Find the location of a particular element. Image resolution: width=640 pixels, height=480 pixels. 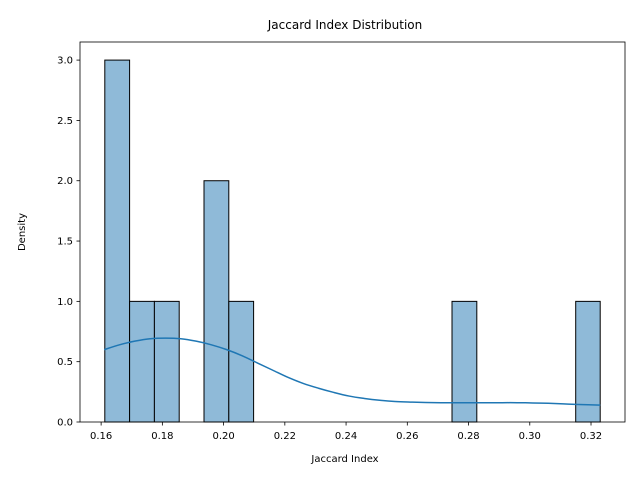

x-tick-label: 0.18 is located at coordinates (162, 436).